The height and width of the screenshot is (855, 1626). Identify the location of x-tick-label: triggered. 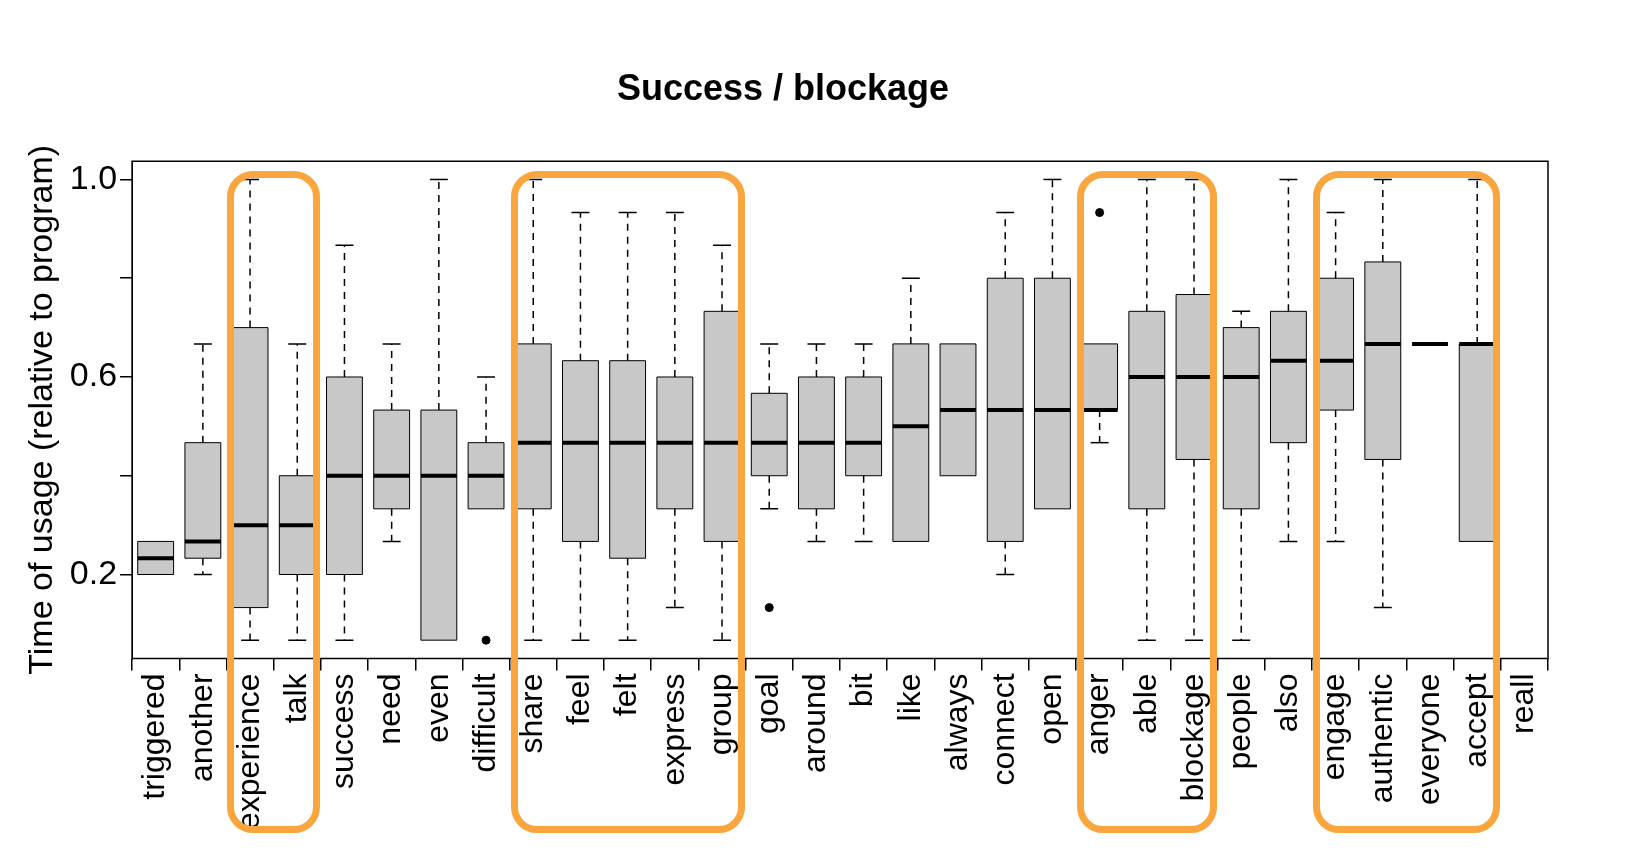
(153, 736).